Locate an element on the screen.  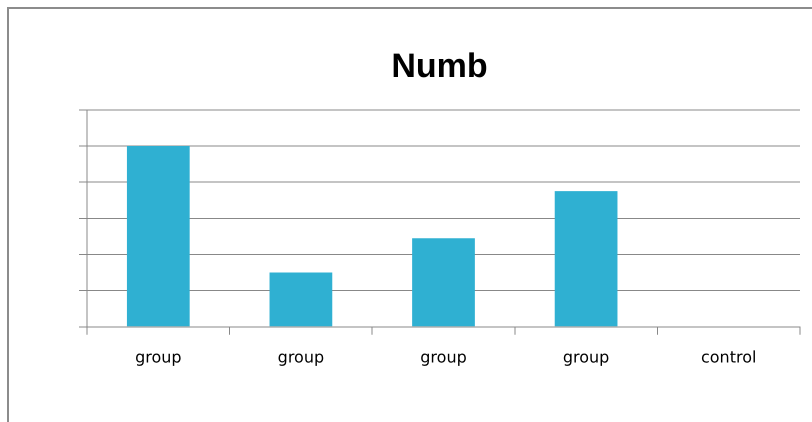
chart-title: Numb is located at coordinates (439, 65).